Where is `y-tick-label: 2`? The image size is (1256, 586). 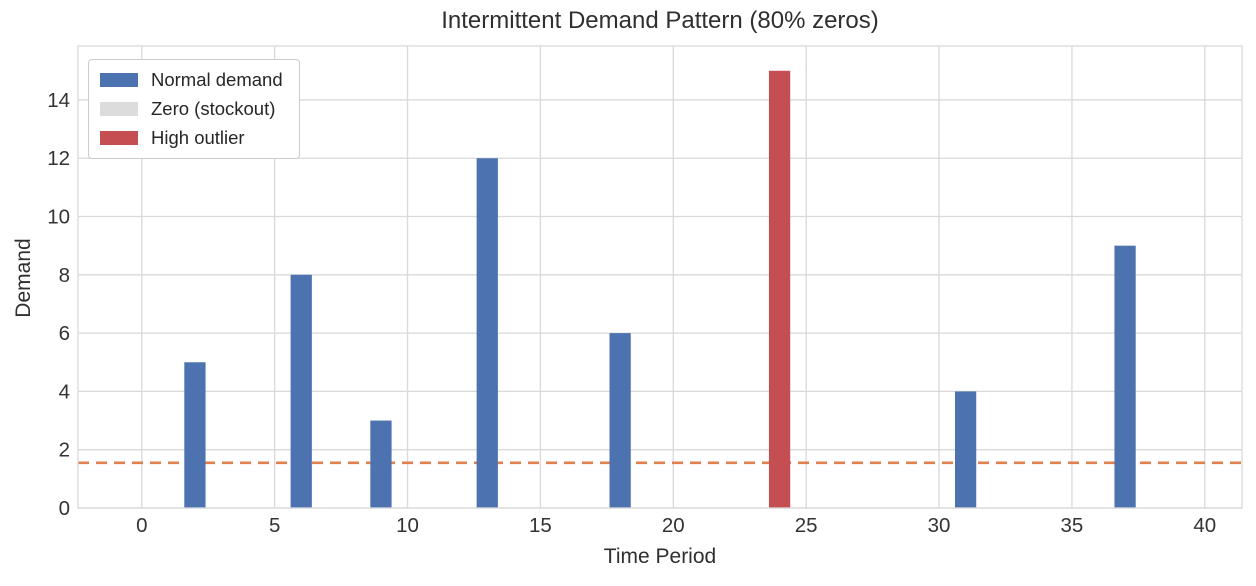 y-tick-label: 2 is located at coordinates (64, 450).